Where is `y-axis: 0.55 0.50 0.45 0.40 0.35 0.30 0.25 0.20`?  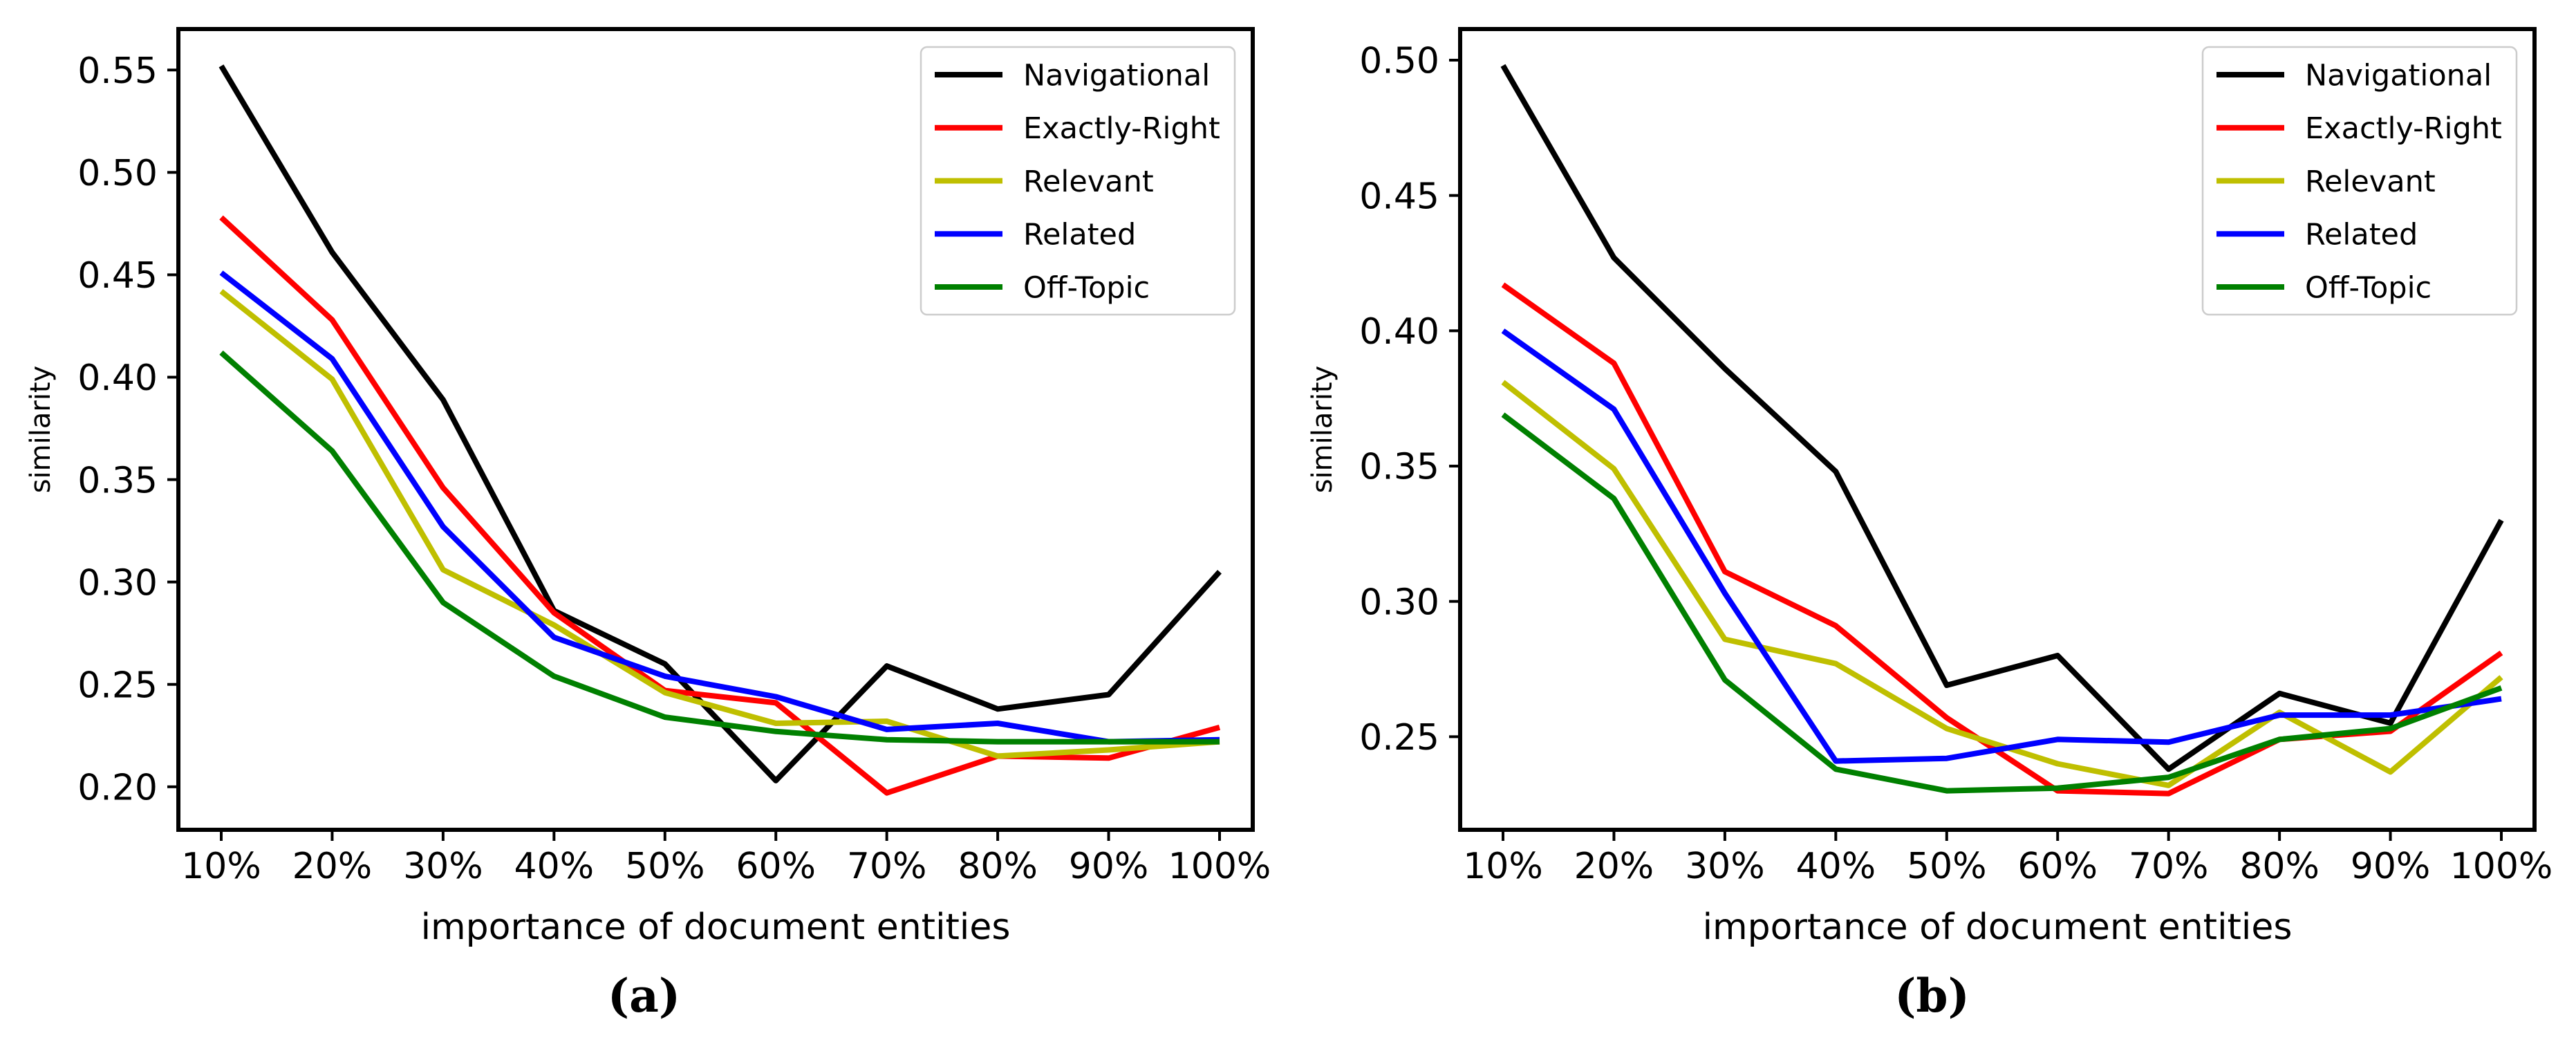
y-axis: 0.55 0.50 0.45 0.40 0.35 0.30 0.25 0.20 is located at coordinates (127, 429).